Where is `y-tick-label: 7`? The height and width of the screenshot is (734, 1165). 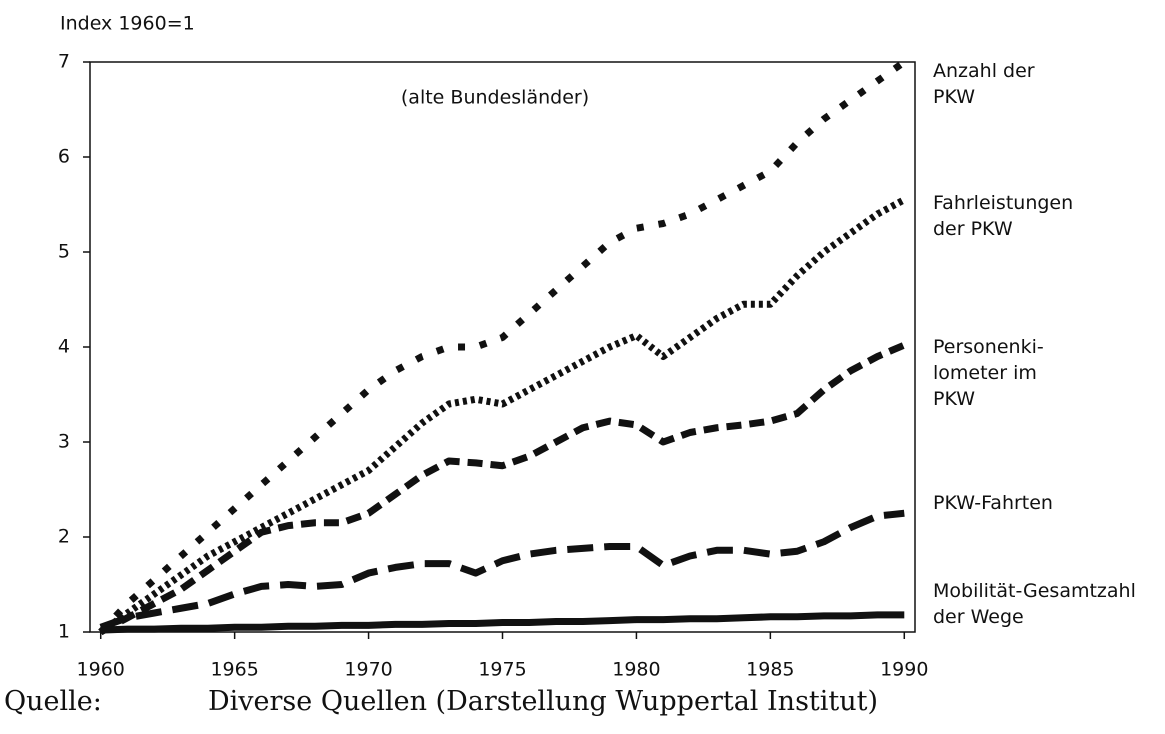 y-tick-label: 7 is located at coordinates (64, 62).